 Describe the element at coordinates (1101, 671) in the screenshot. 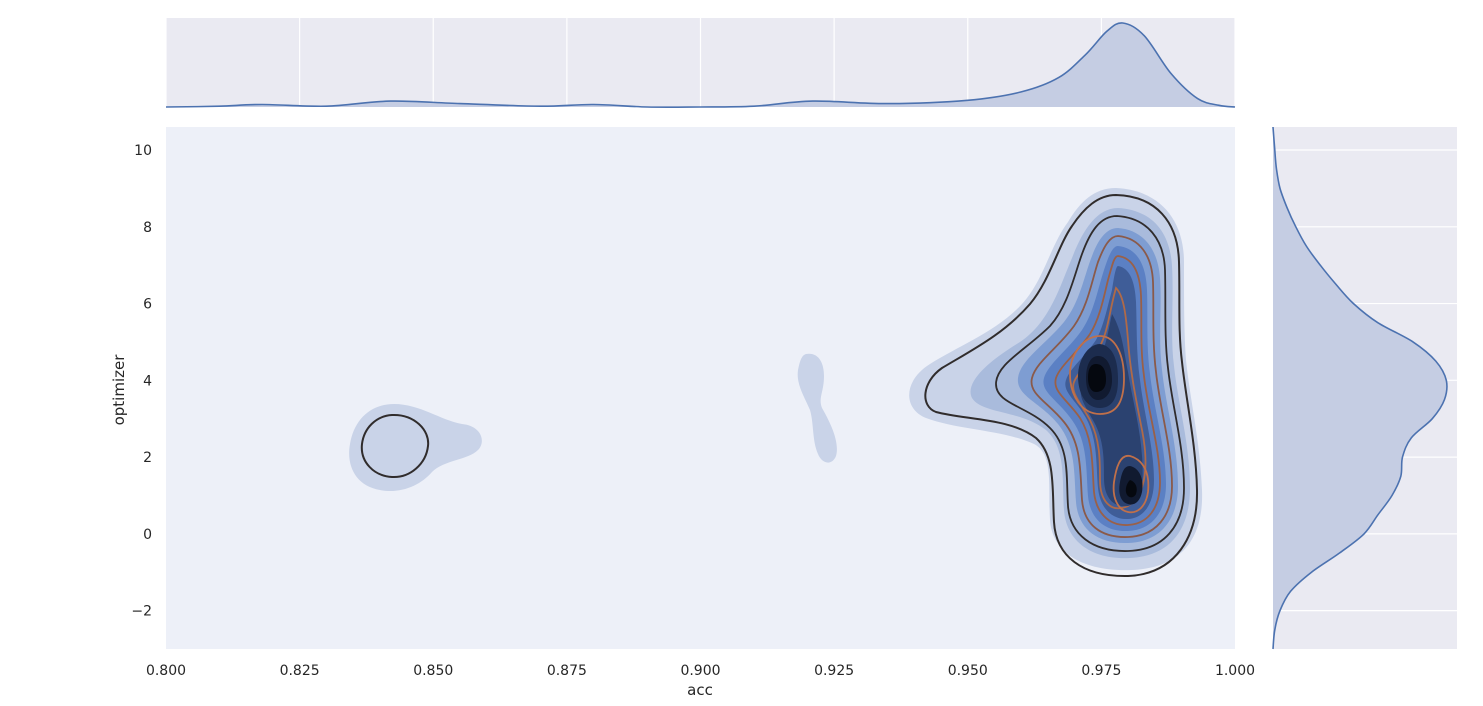

I see `x-tick-label: 0.975` at that location.